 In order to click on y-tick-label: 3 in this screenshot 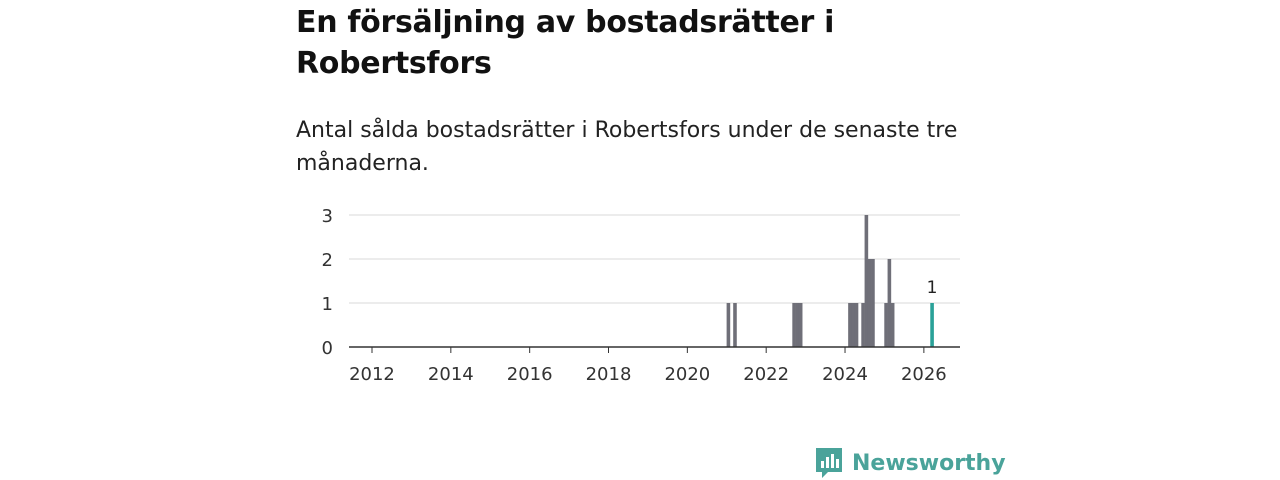, I will do `click(327, 216)`.